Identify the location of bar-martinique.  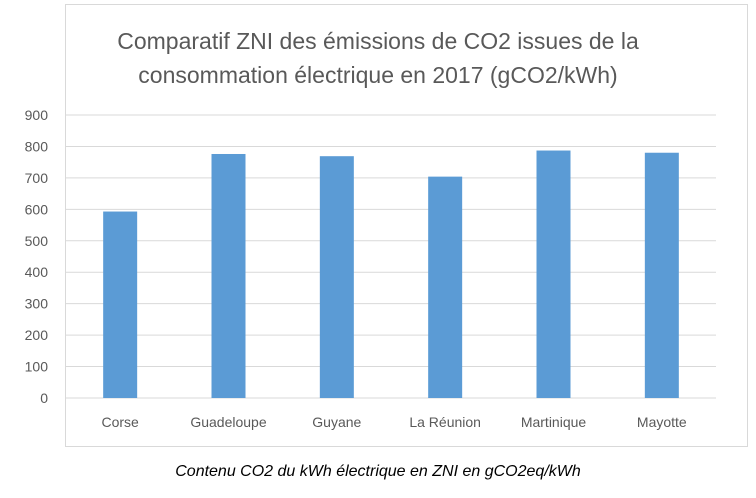
(553, 274).